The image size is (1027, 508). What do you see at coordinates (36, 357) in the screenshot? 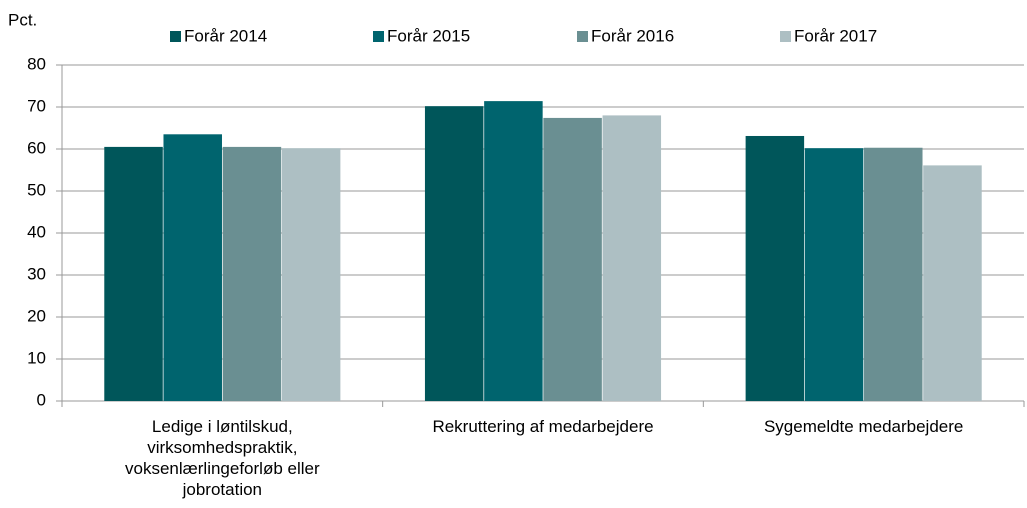
I see `y-tick-label: 10` at bounding box center [36, 357].